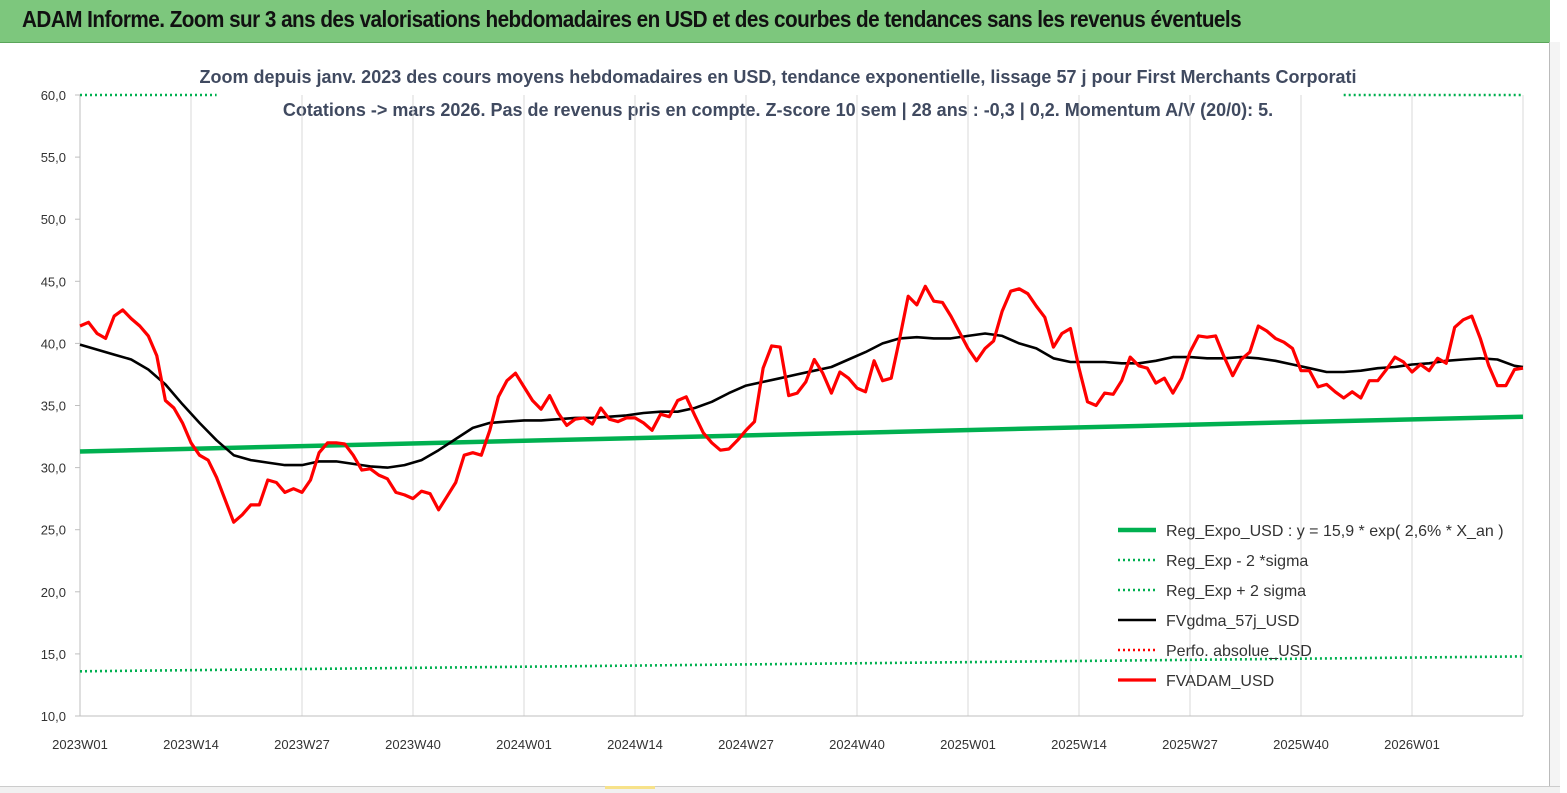 The width and height of the screenshot is (1567, 793). What do you see at coordinates (1239, 651) in the screenshot?
I see `legend-label: Perfo. absolue_USD` at bounding box center [1239, 651].